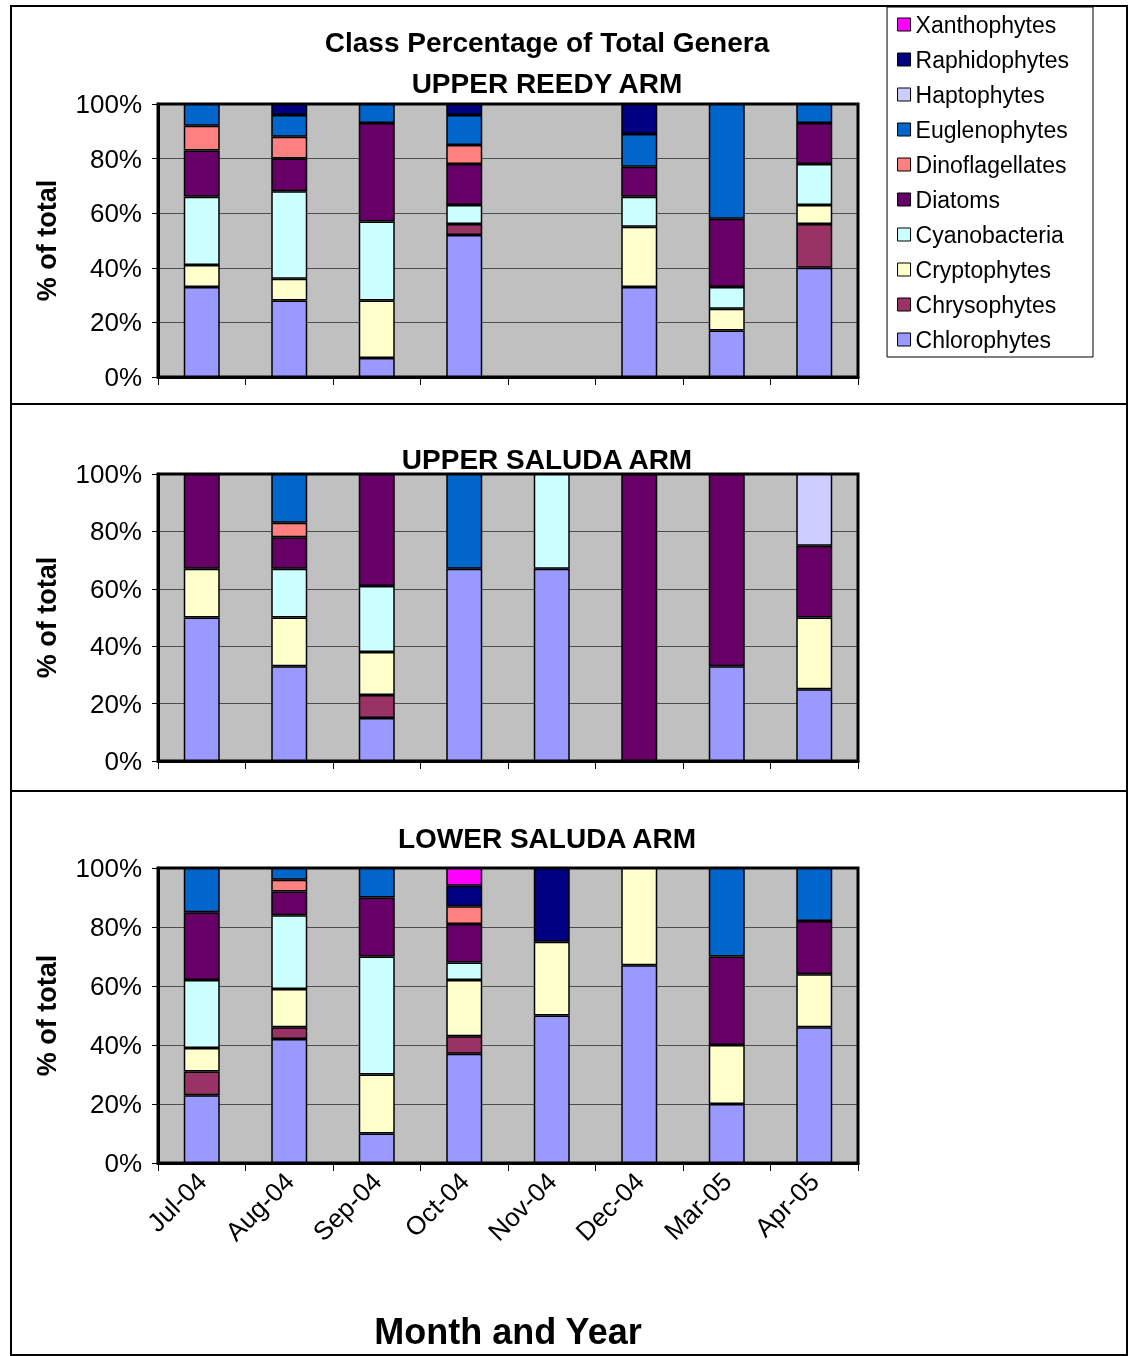 The height and width of the screenshot is (1356, 1133). I want to click on chart-title: LOWER SALUDA ARM, so click(547, 838).